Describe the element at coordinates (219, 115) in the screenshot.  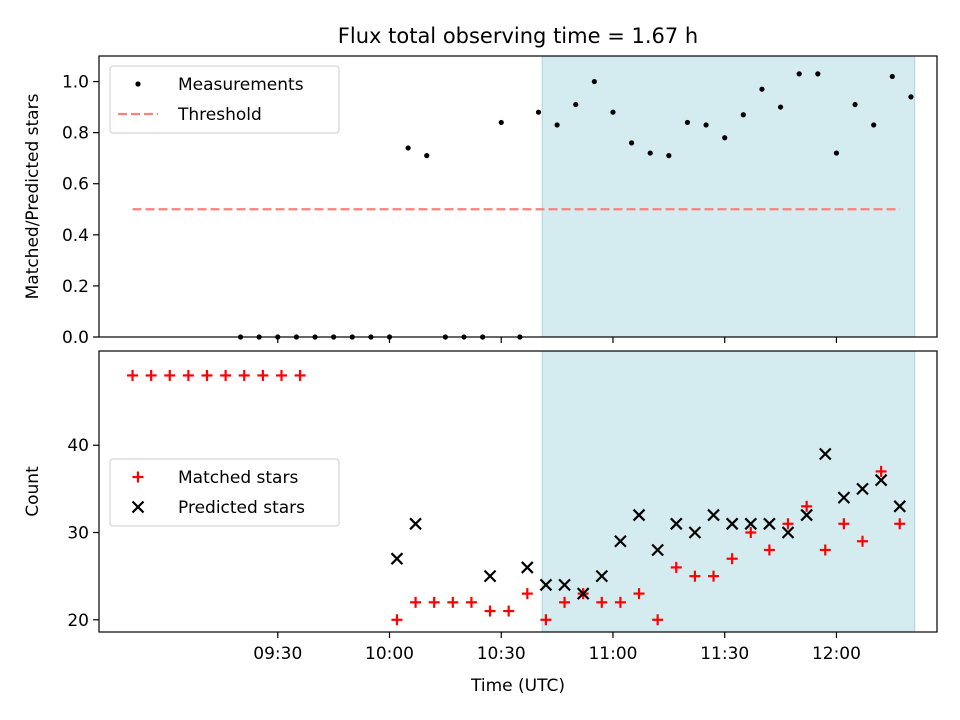
I see `legend-label: Threshold` at that location.